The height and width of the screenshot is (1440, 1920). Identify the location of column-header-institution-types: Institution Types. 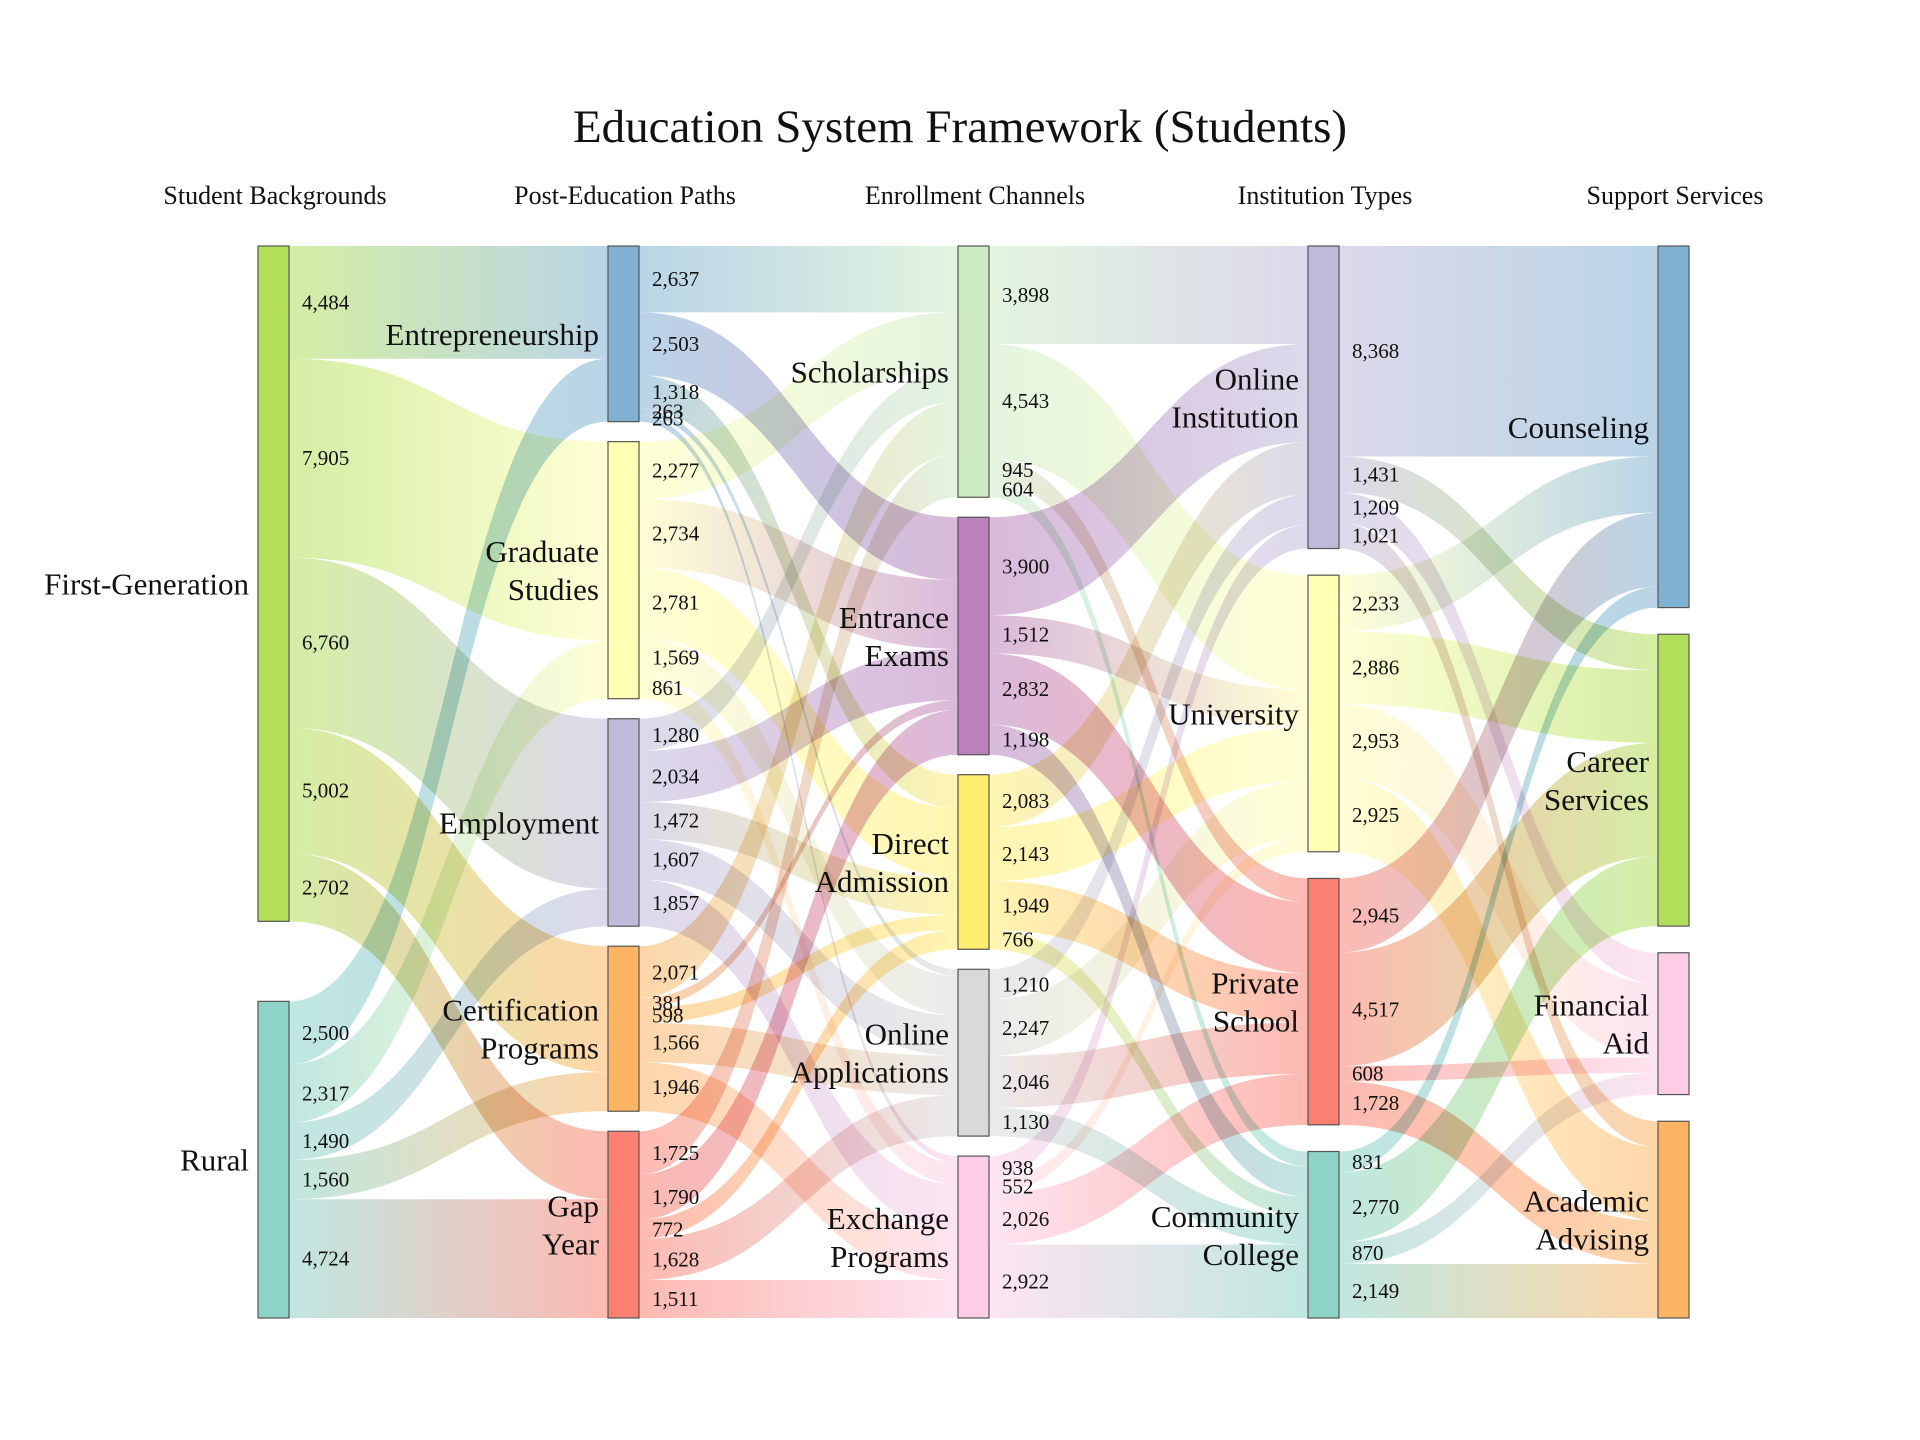
(1325, 195).